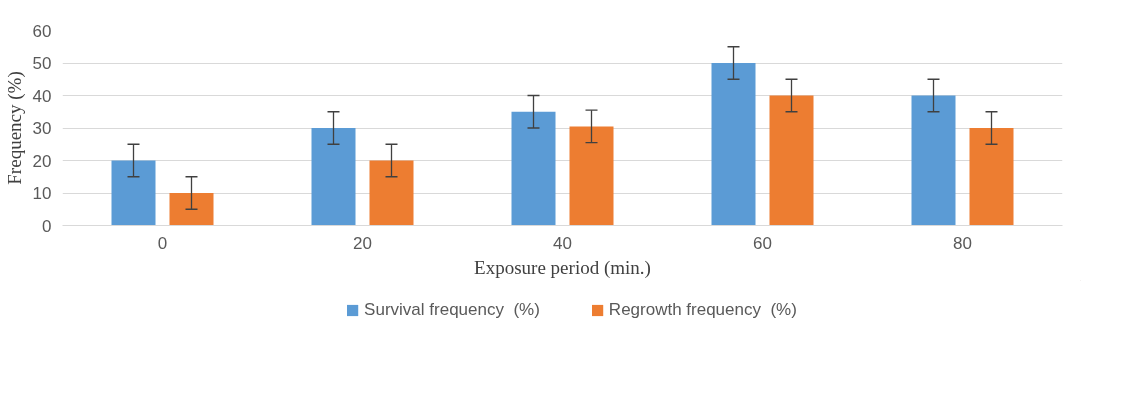 This screenshot has width=1142, height=403. Describe the element at coordinates (162, 243) in the screenshot. I see `x-tick-label: 0` at that location.